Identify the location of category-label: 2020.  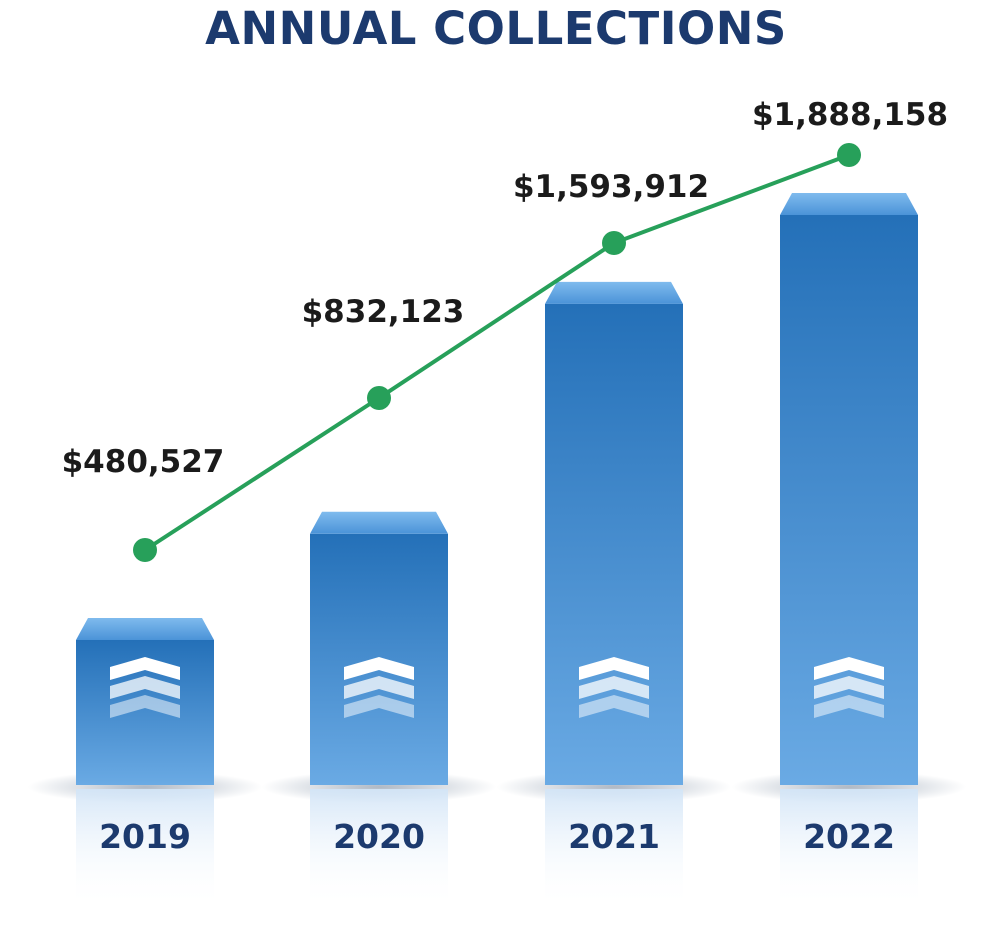
(379, 836).